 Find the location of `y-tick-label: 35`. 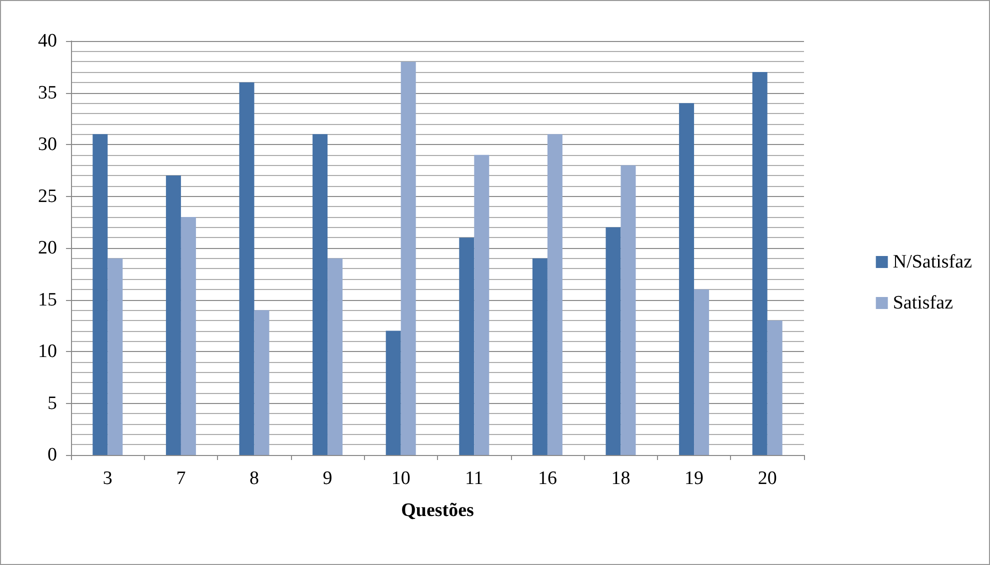

y-tick-label: 35 is located at coordinates (47, 93).